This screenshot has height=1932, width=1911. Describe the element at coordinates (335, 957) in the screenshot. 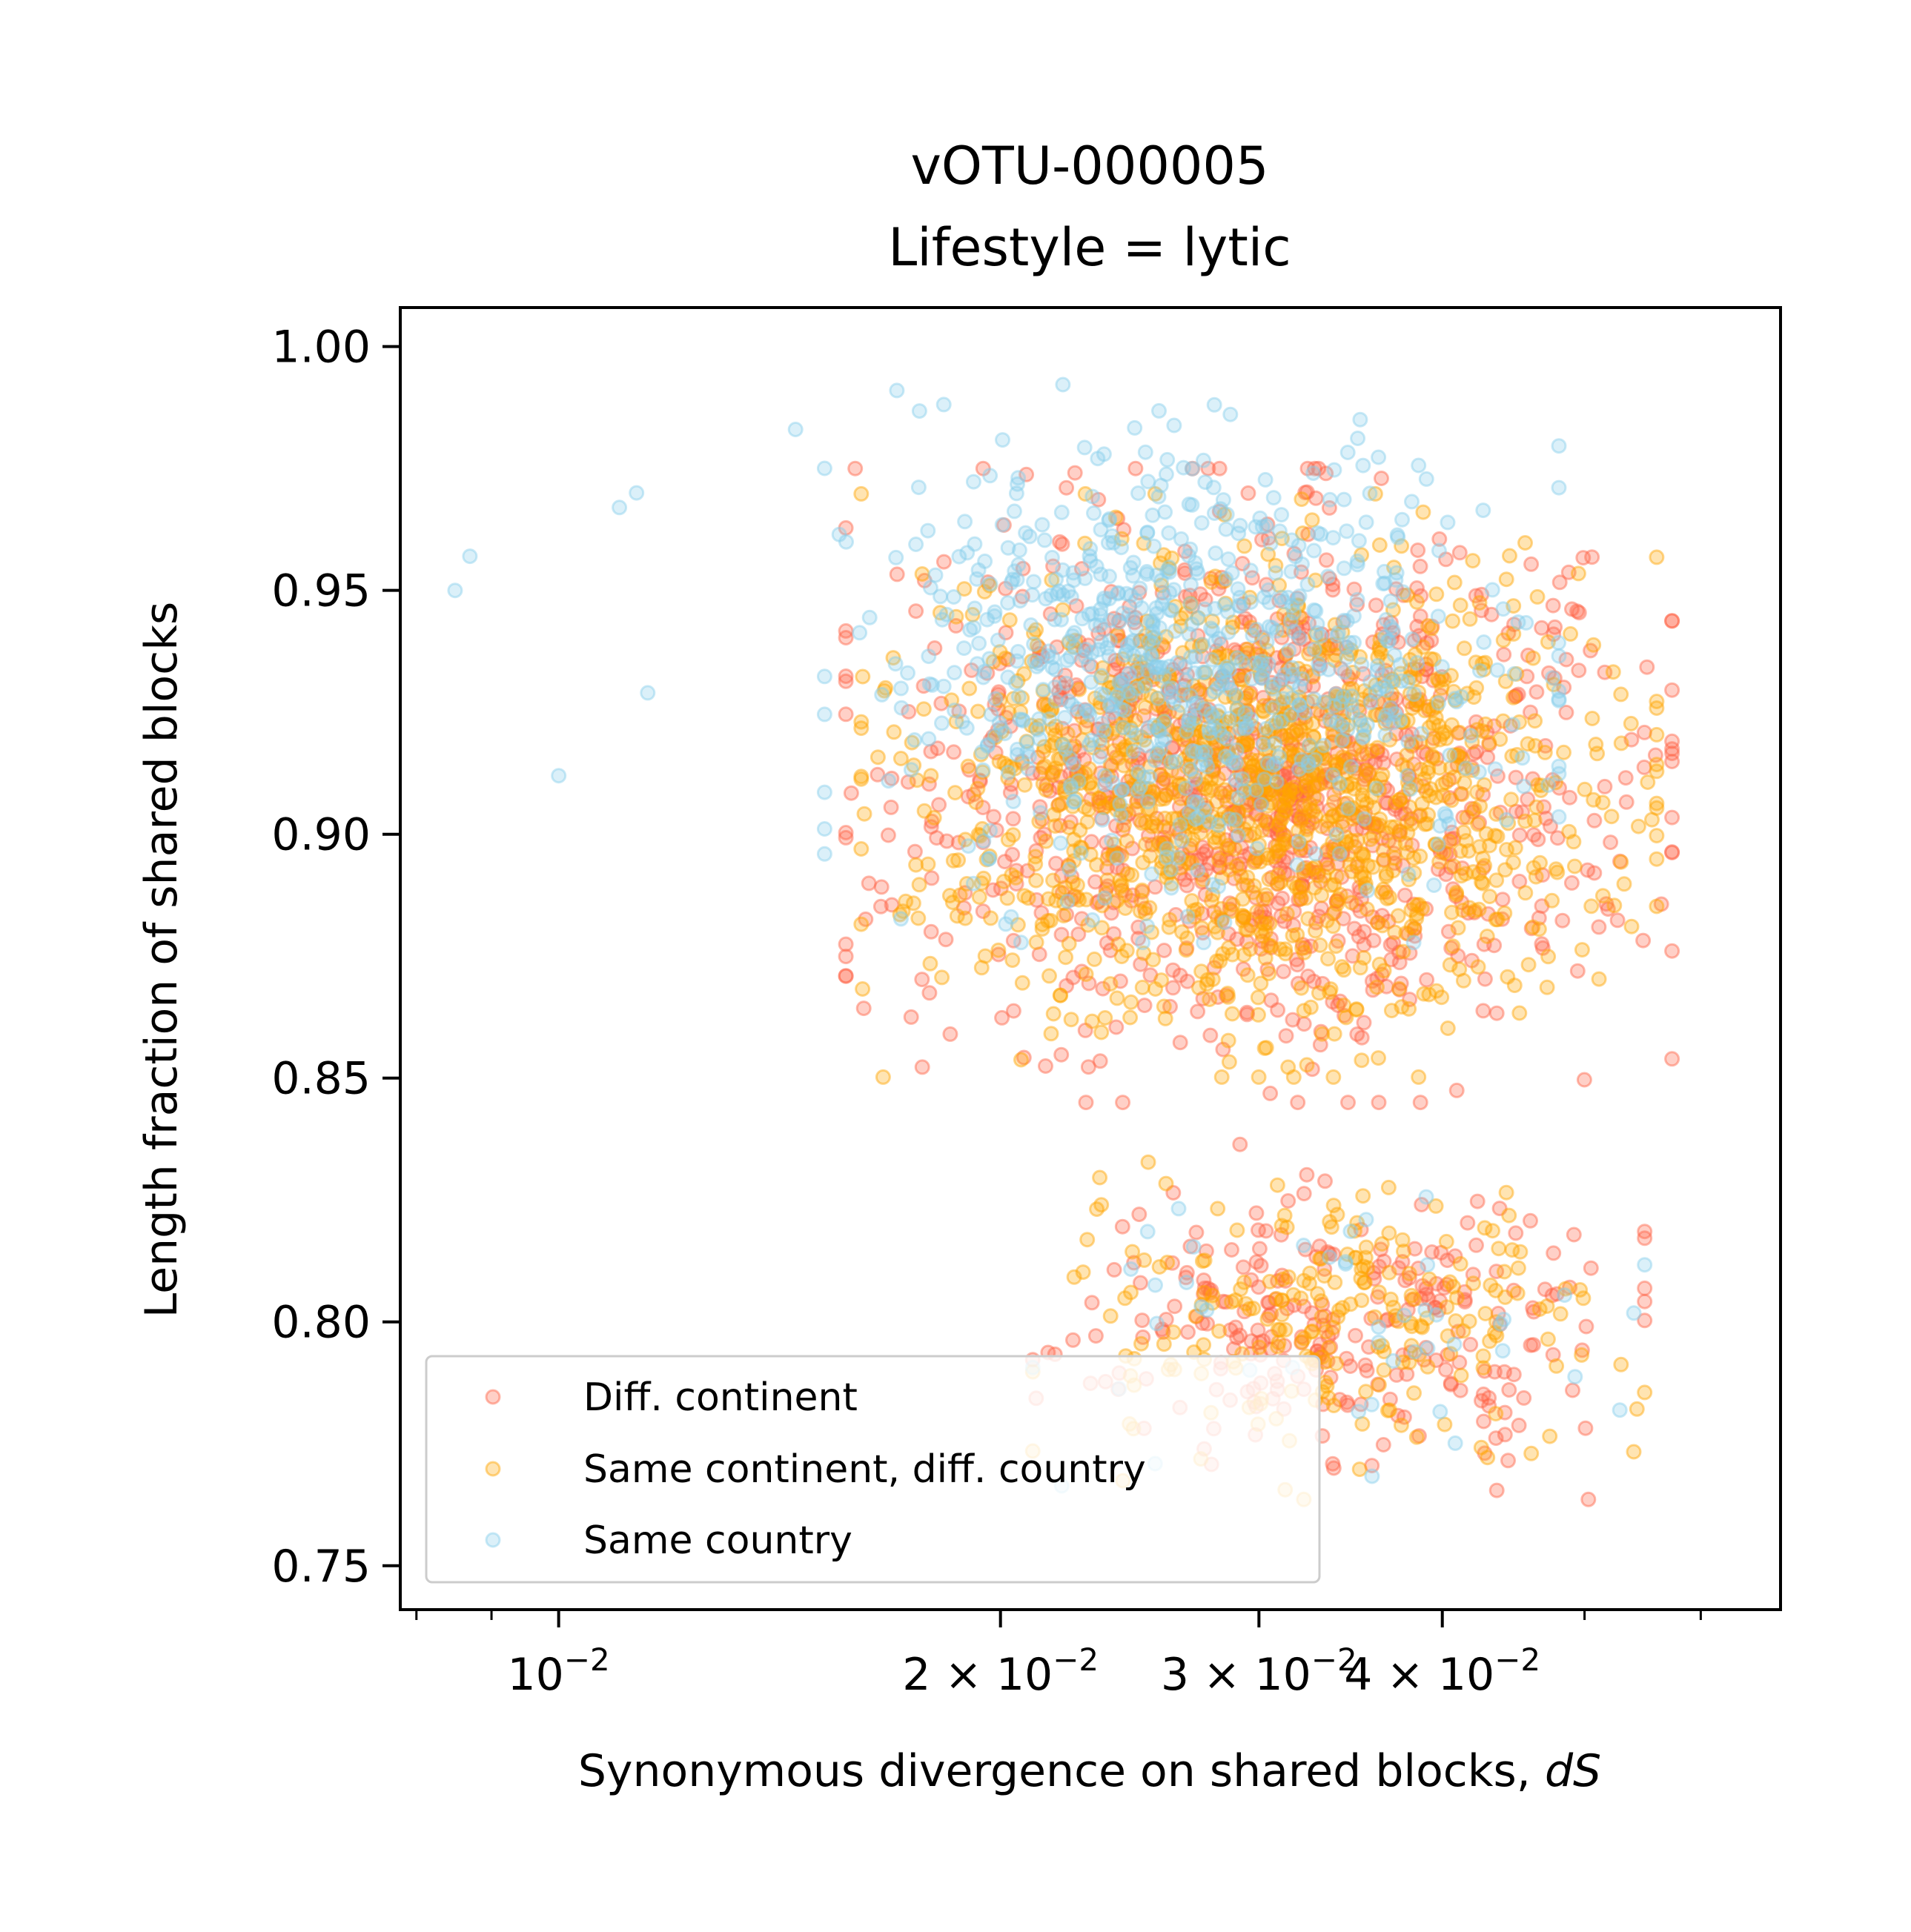

I see `y-axis: 0.750.800.850.900.951.00` at that location.